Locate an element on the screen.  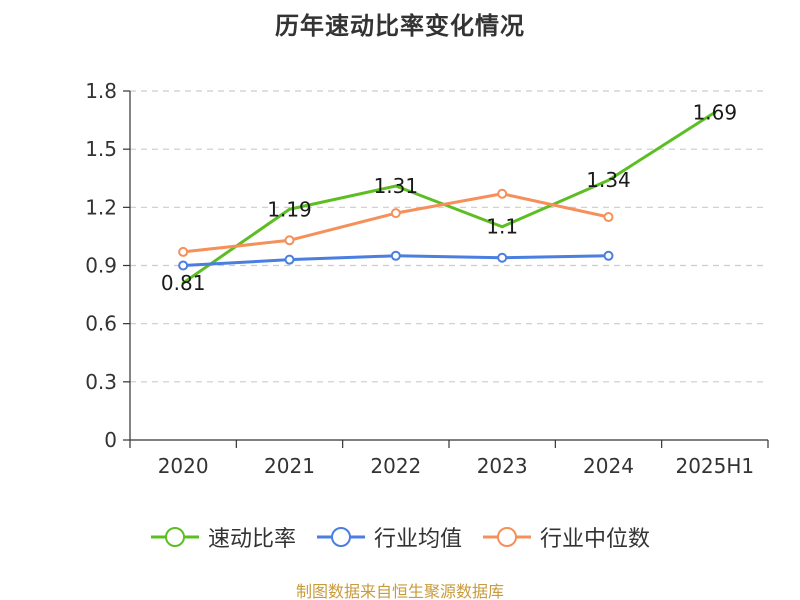
source-note: 制图数据来自恒生聚源数据库 is located at coordinates (399, 591).